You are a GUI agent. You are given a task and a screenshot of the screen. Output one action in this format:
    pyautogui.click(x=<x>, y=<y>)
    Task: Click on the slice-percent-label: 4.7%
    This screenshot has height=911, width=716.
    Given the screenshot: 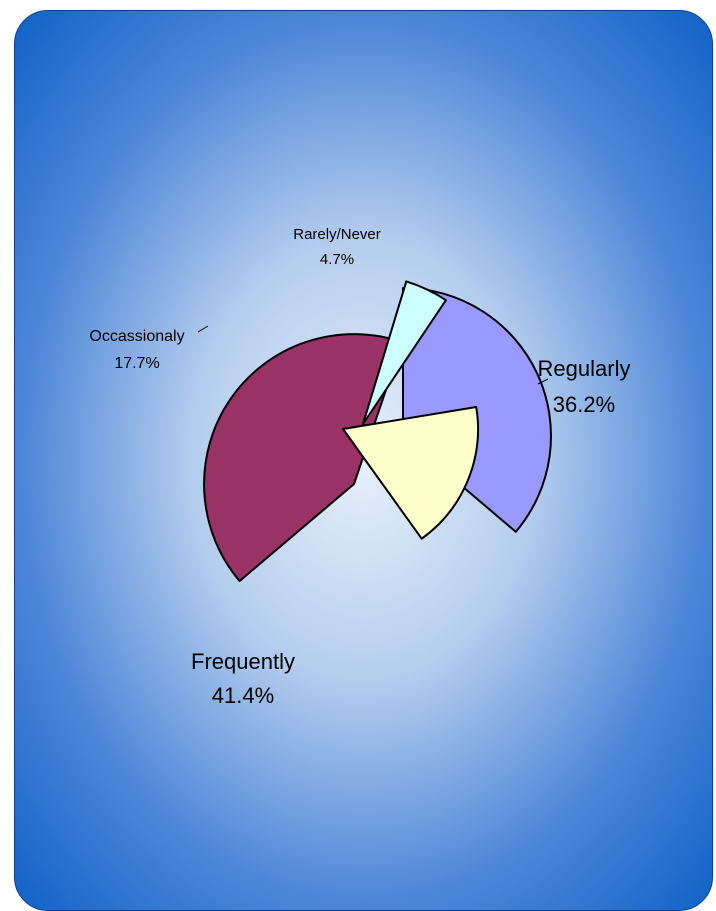 What is the action you would take?
    pyautogui.click(x=337, y=259)
    